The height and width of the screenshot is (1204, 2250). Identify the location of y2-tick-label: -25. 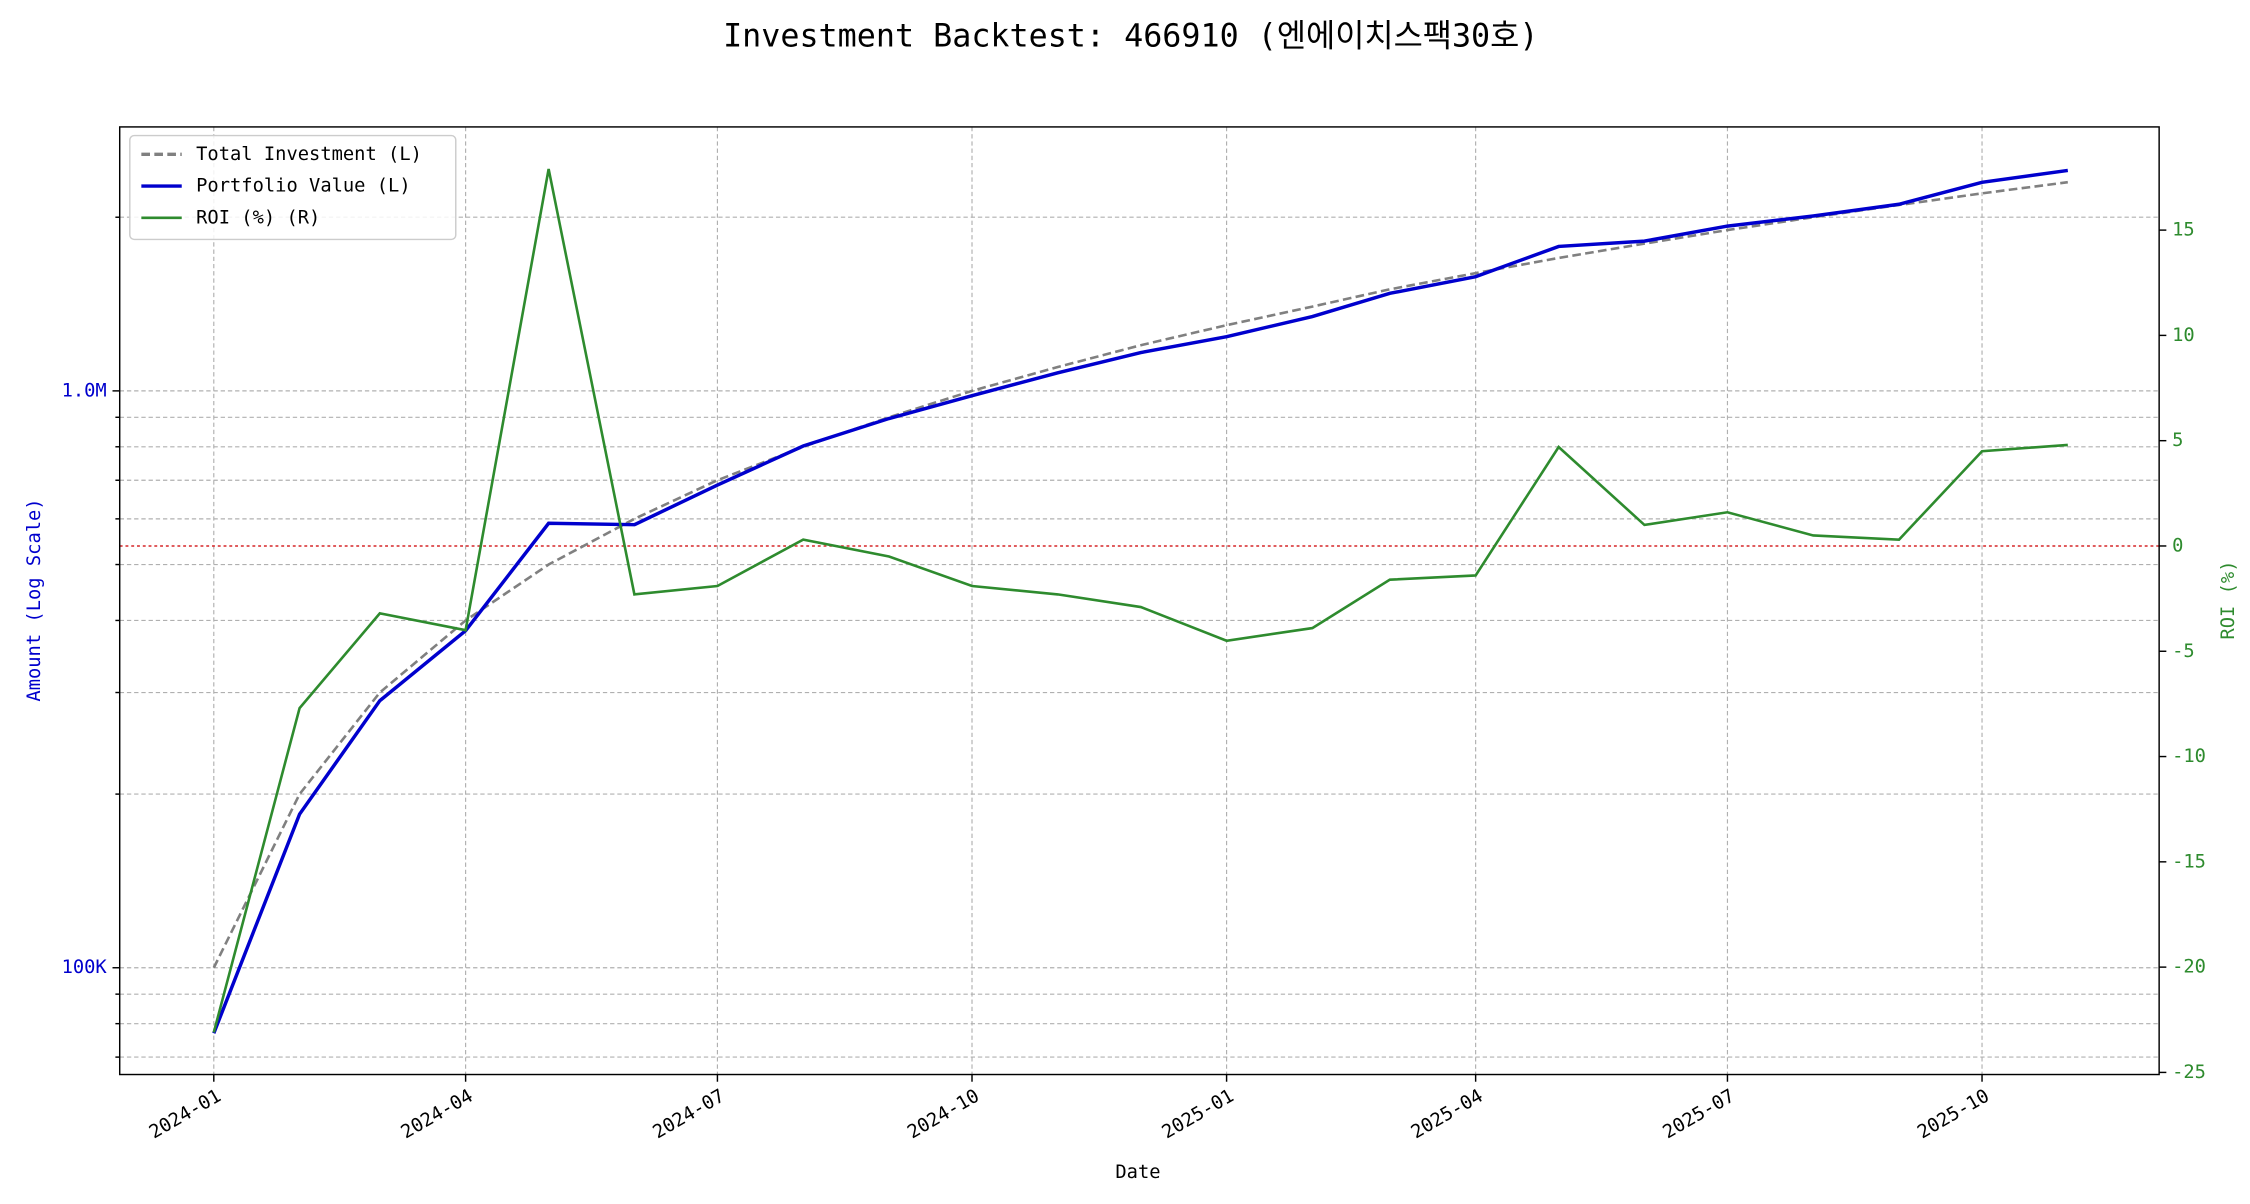
(2189, 1072).